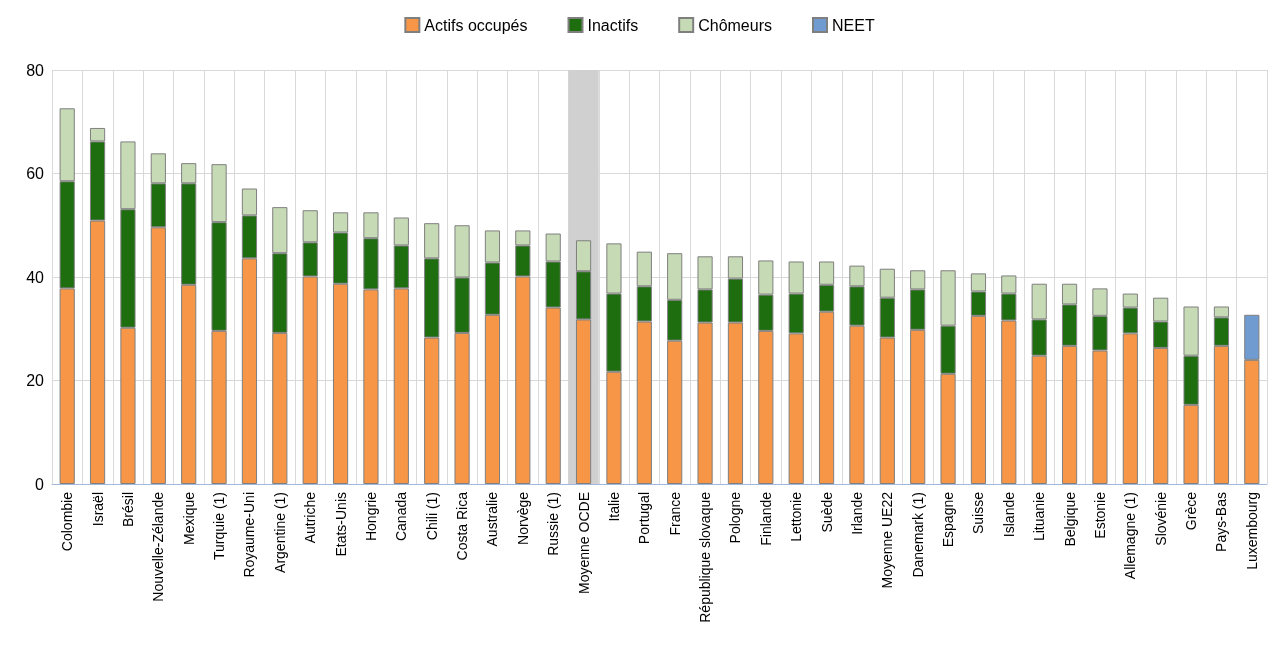 The image size is (1279, 662). I want to click on x-tick-label: Argentine (1), so click(279, 532).